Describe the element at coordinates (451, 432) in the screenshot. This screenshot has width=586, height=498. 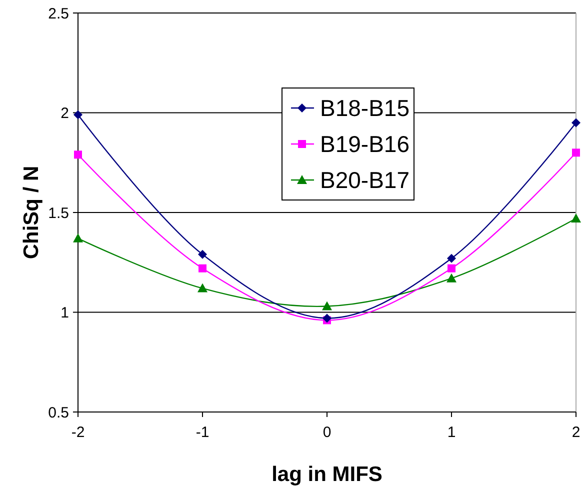
I see `x-tick-label: 1` at that location.